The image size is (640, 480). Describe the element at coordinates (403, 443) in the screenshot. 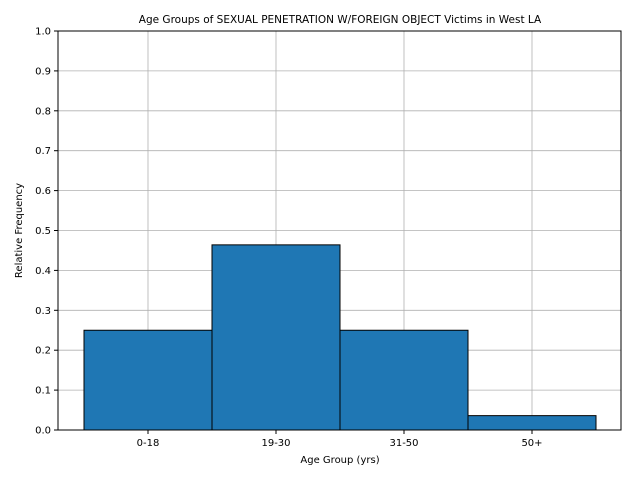

I see `x-tick-label: 31-50` at that location.